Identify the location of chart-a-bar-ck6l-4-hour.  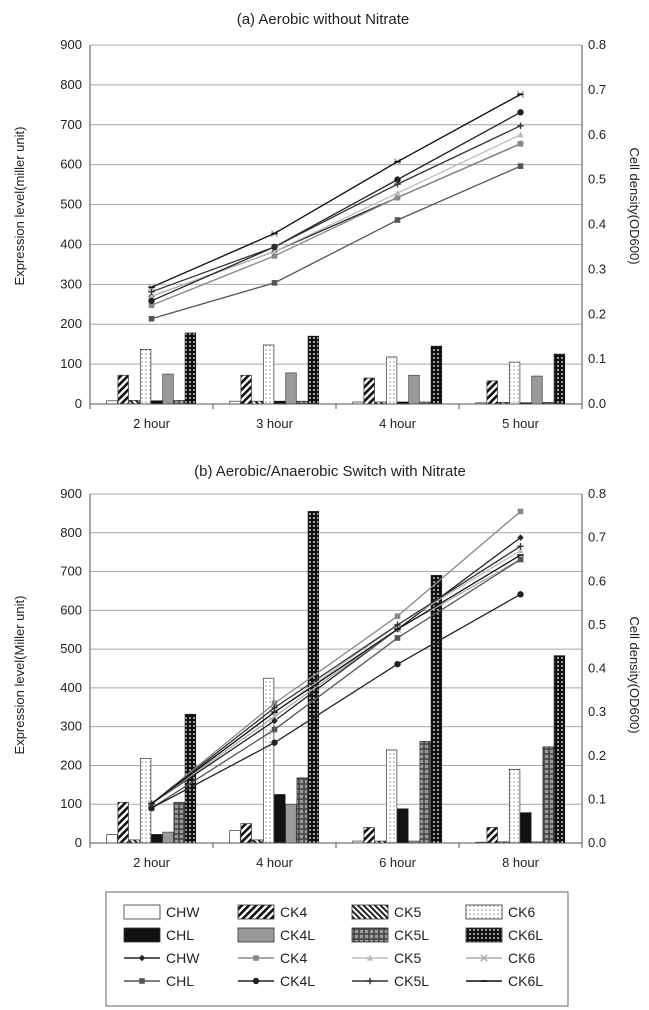
(436, 375).